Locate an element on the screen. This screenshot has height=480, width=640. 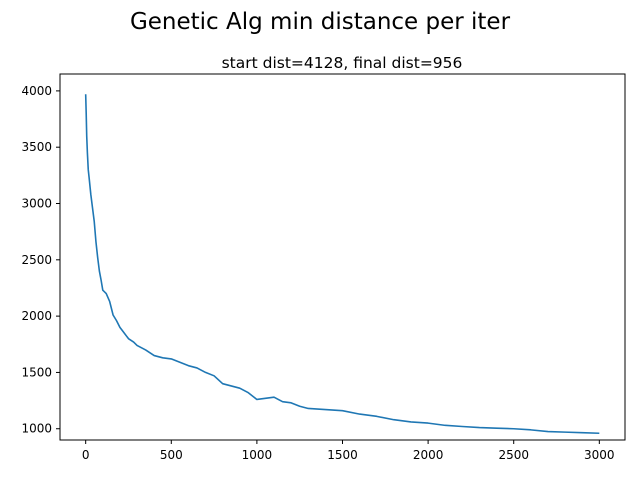
y-tick-label: 2500 is located at coordinates (36, 260).